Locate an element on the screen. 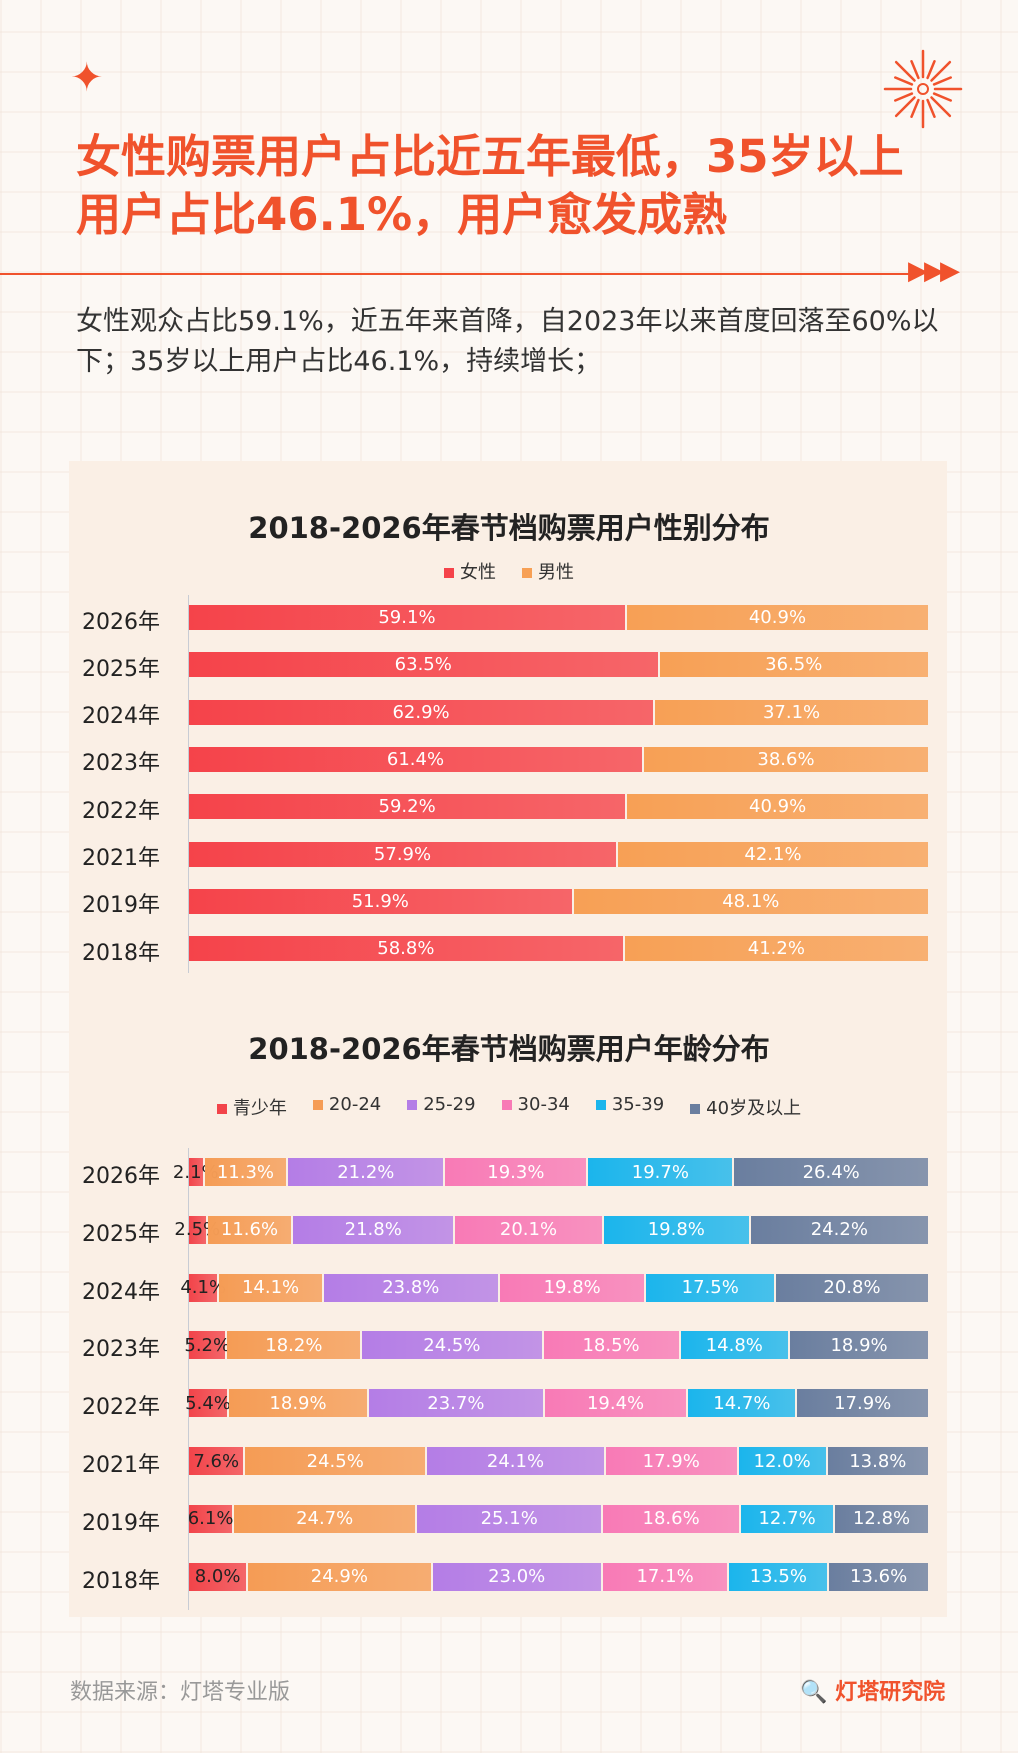 The height and width of the screenshot is (1753, 1018). legend-item: 40岁及以上 is located at coordinates (745, 1107).